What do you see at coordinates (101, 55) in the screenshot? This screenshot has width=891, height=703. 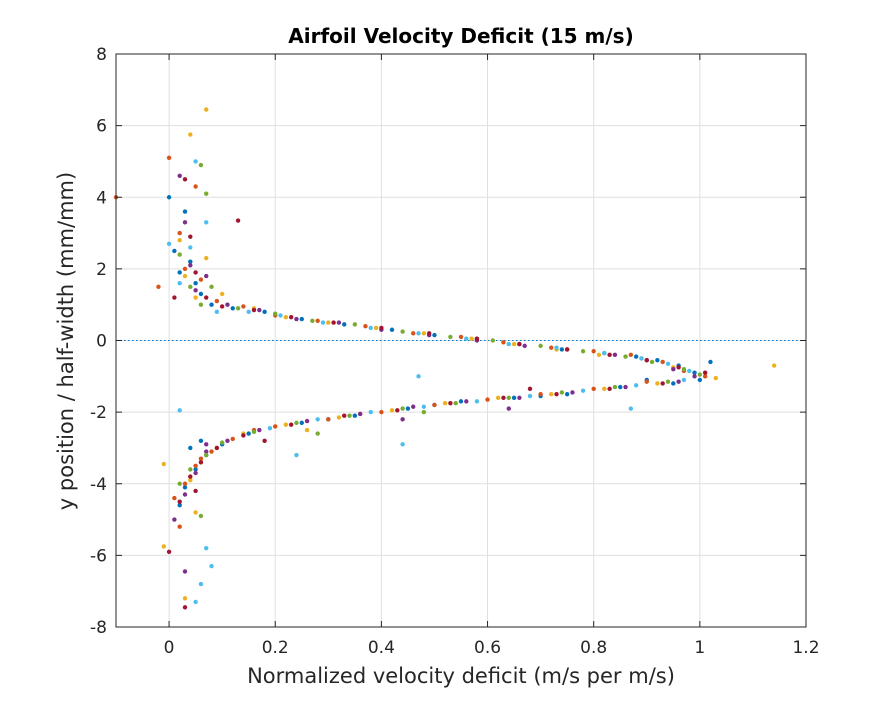 I see `y-tick-label: 8` at bounding box center [101, 55].